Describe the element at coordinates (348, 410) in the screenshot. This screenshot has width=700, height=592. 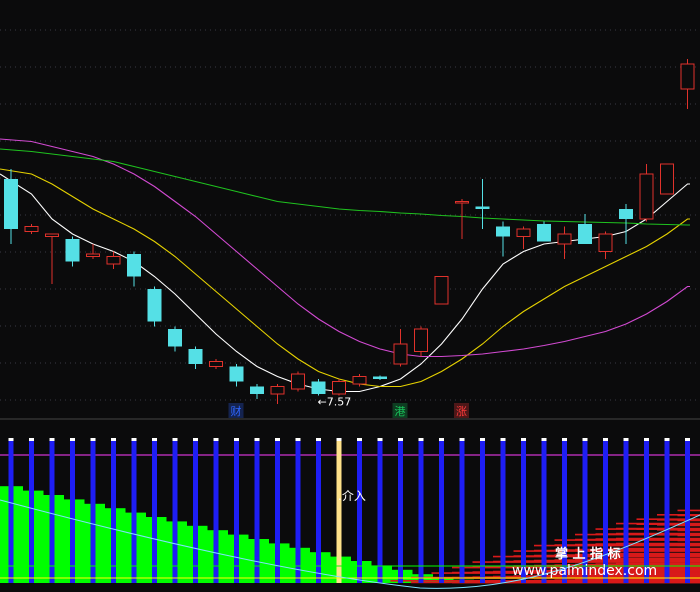
I see `event-markers: 财 港 涨` at that location.